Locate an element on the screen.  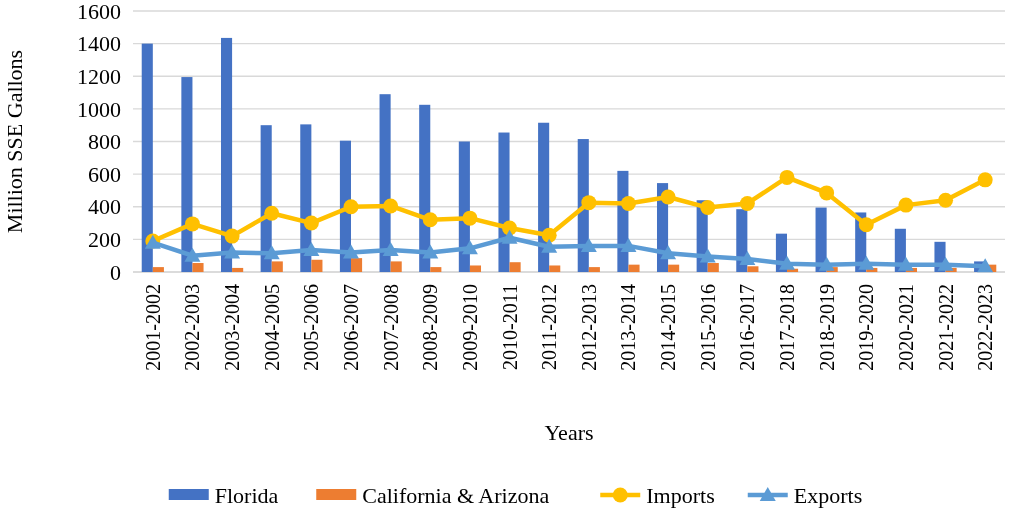
y-tick-label: 1400 is located at coordinates (99, 44).